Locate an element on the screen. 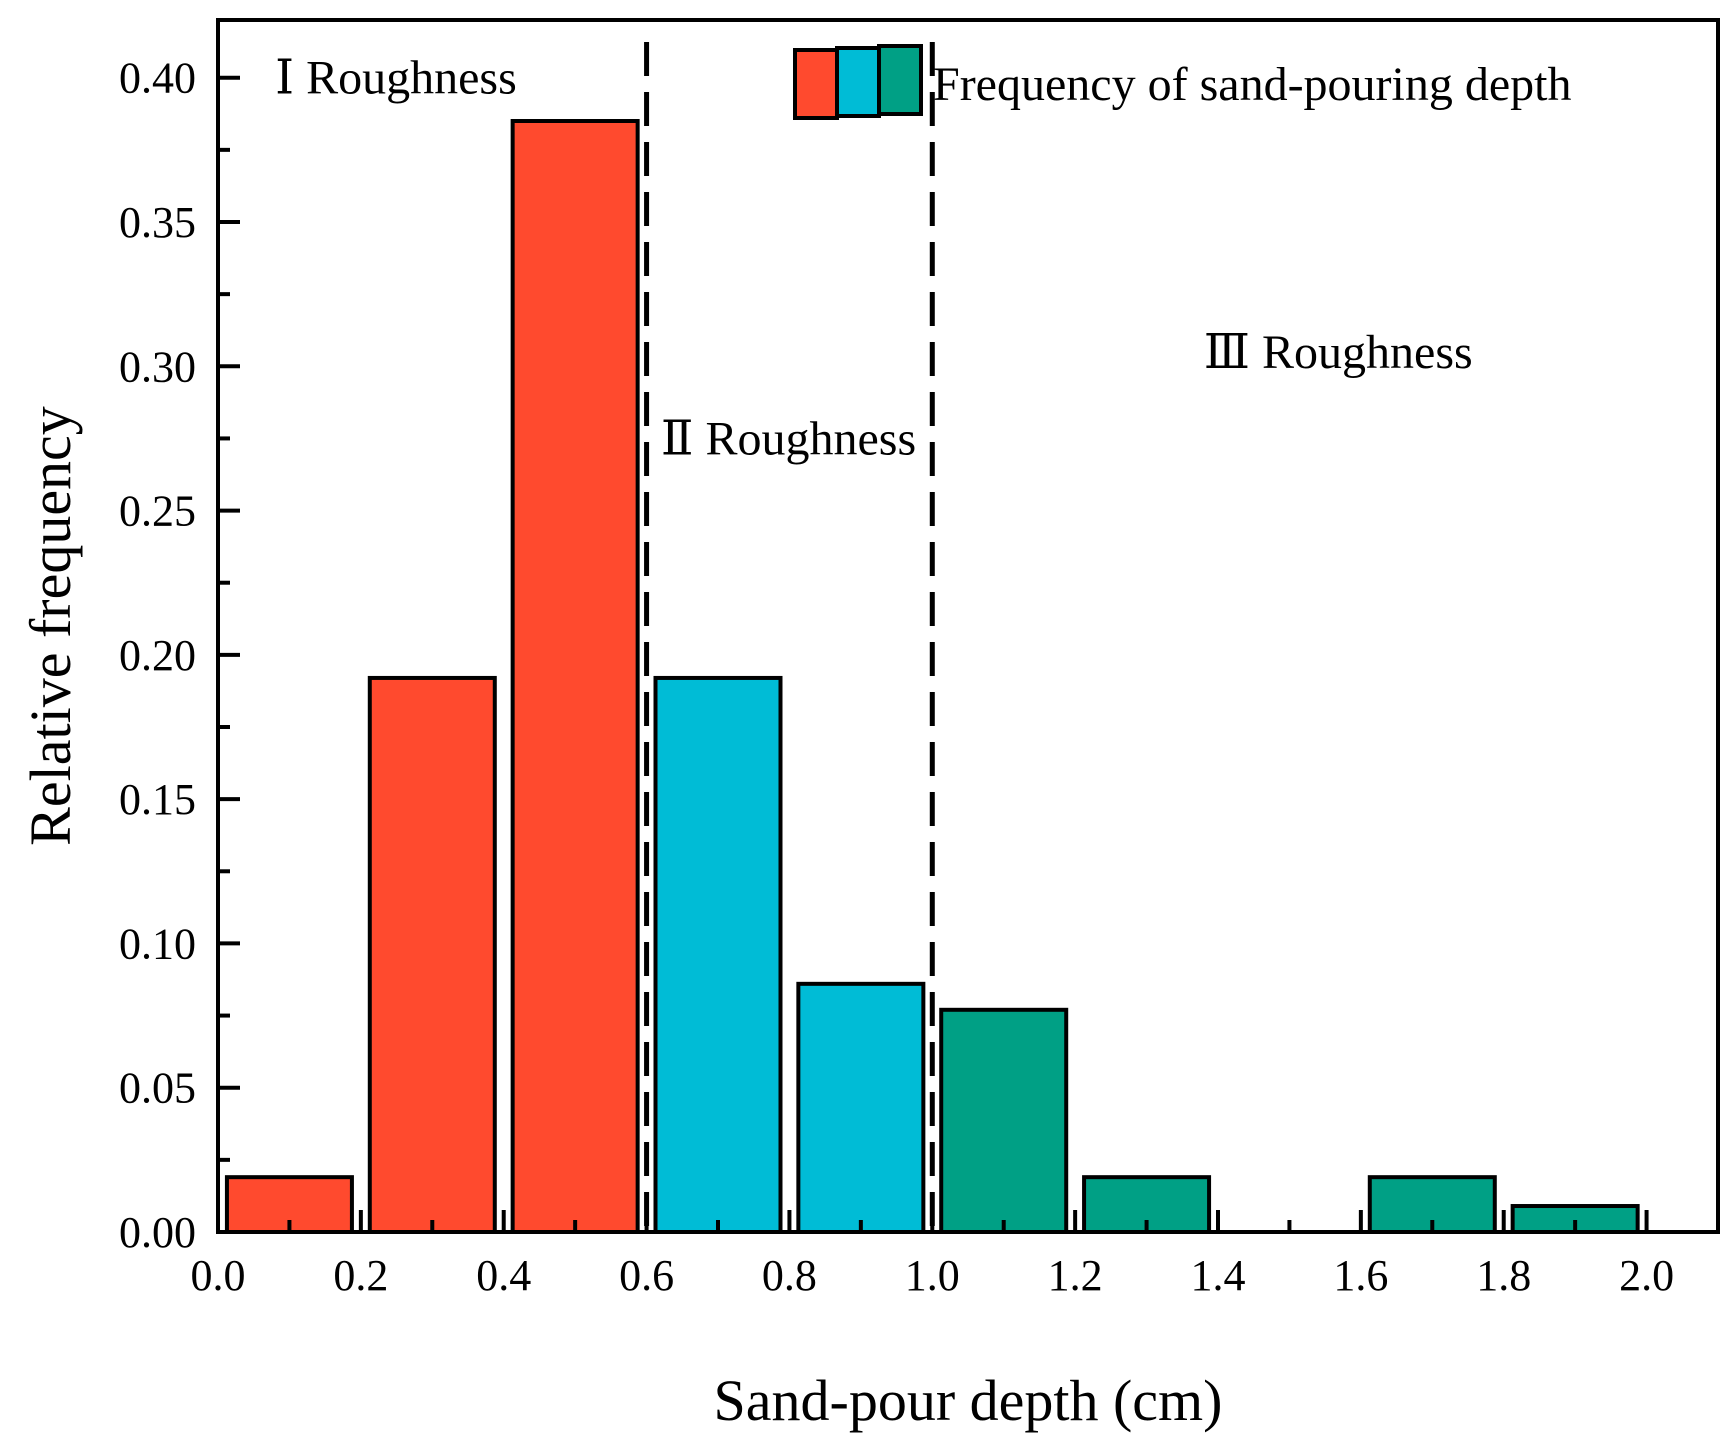  y-tick-label: 0.10 is located at coordinates (157, 943).